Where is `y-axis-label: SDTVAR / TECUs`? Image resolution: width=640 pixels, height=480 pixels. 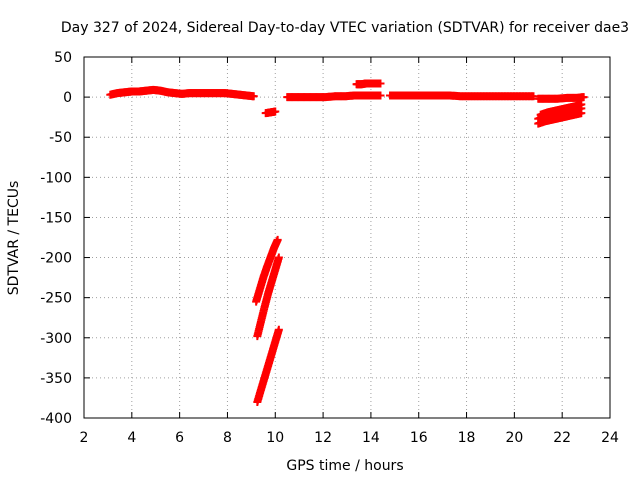 y-axis-label: SDTVAR / TECUs is located at coordinates (14, 238).